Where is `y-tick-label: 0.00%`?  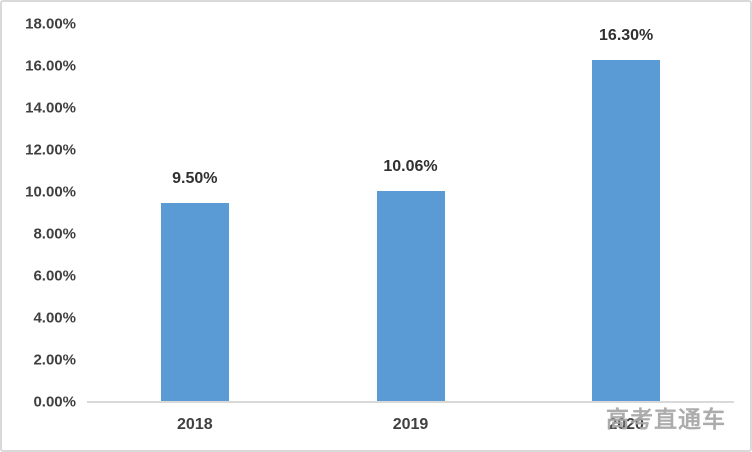 y-tick-label: 0.00% is located at coordinates (54, 402).